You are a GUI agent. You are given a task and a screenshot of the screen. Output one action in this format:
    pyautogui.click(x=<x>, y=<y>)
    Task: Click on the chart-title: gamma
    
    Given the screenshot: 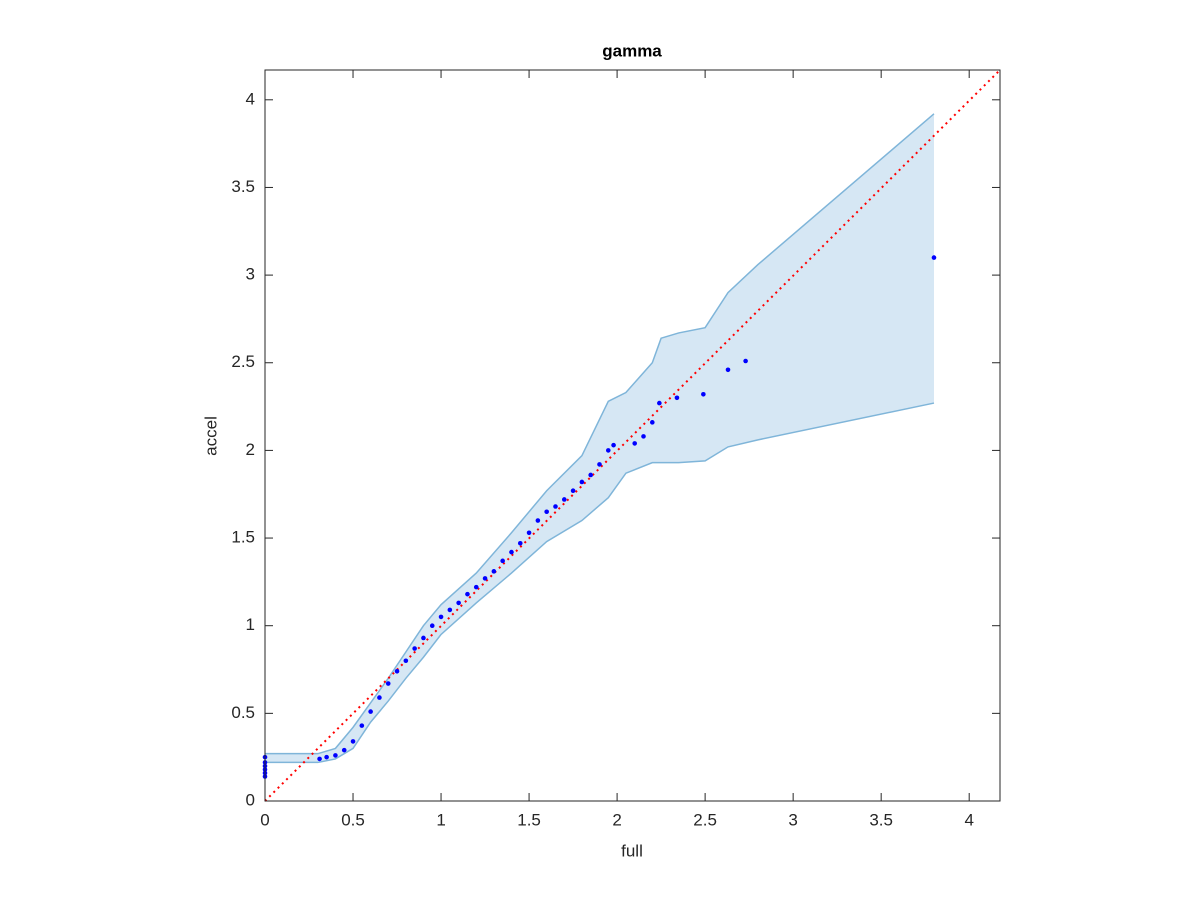 What is the action you would take?
    pyautogui.click(x=632, y=50)
    